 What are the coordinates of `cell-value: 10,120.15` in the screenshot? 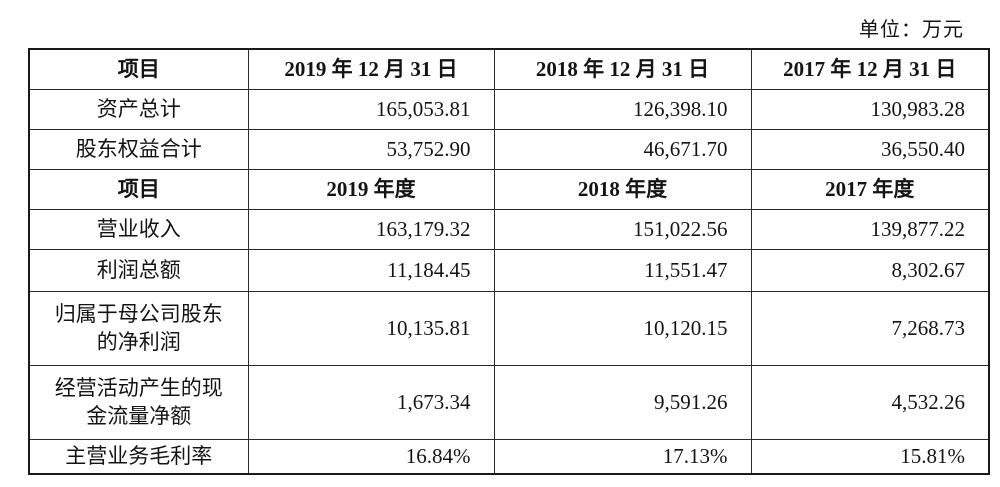 It's located at (622, 328).